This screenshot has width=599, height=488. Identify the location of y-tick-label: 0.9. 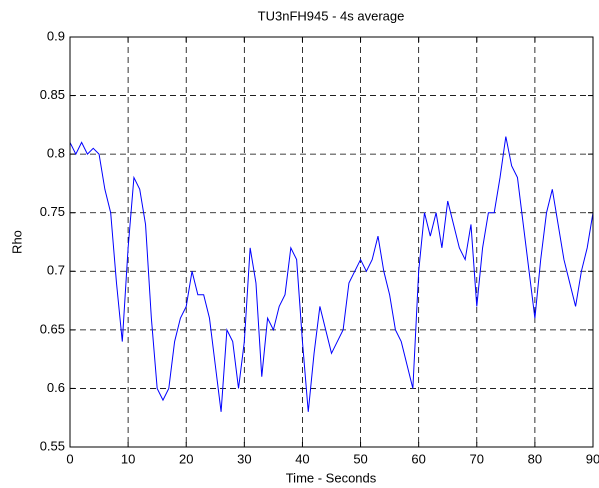
(56, 35).